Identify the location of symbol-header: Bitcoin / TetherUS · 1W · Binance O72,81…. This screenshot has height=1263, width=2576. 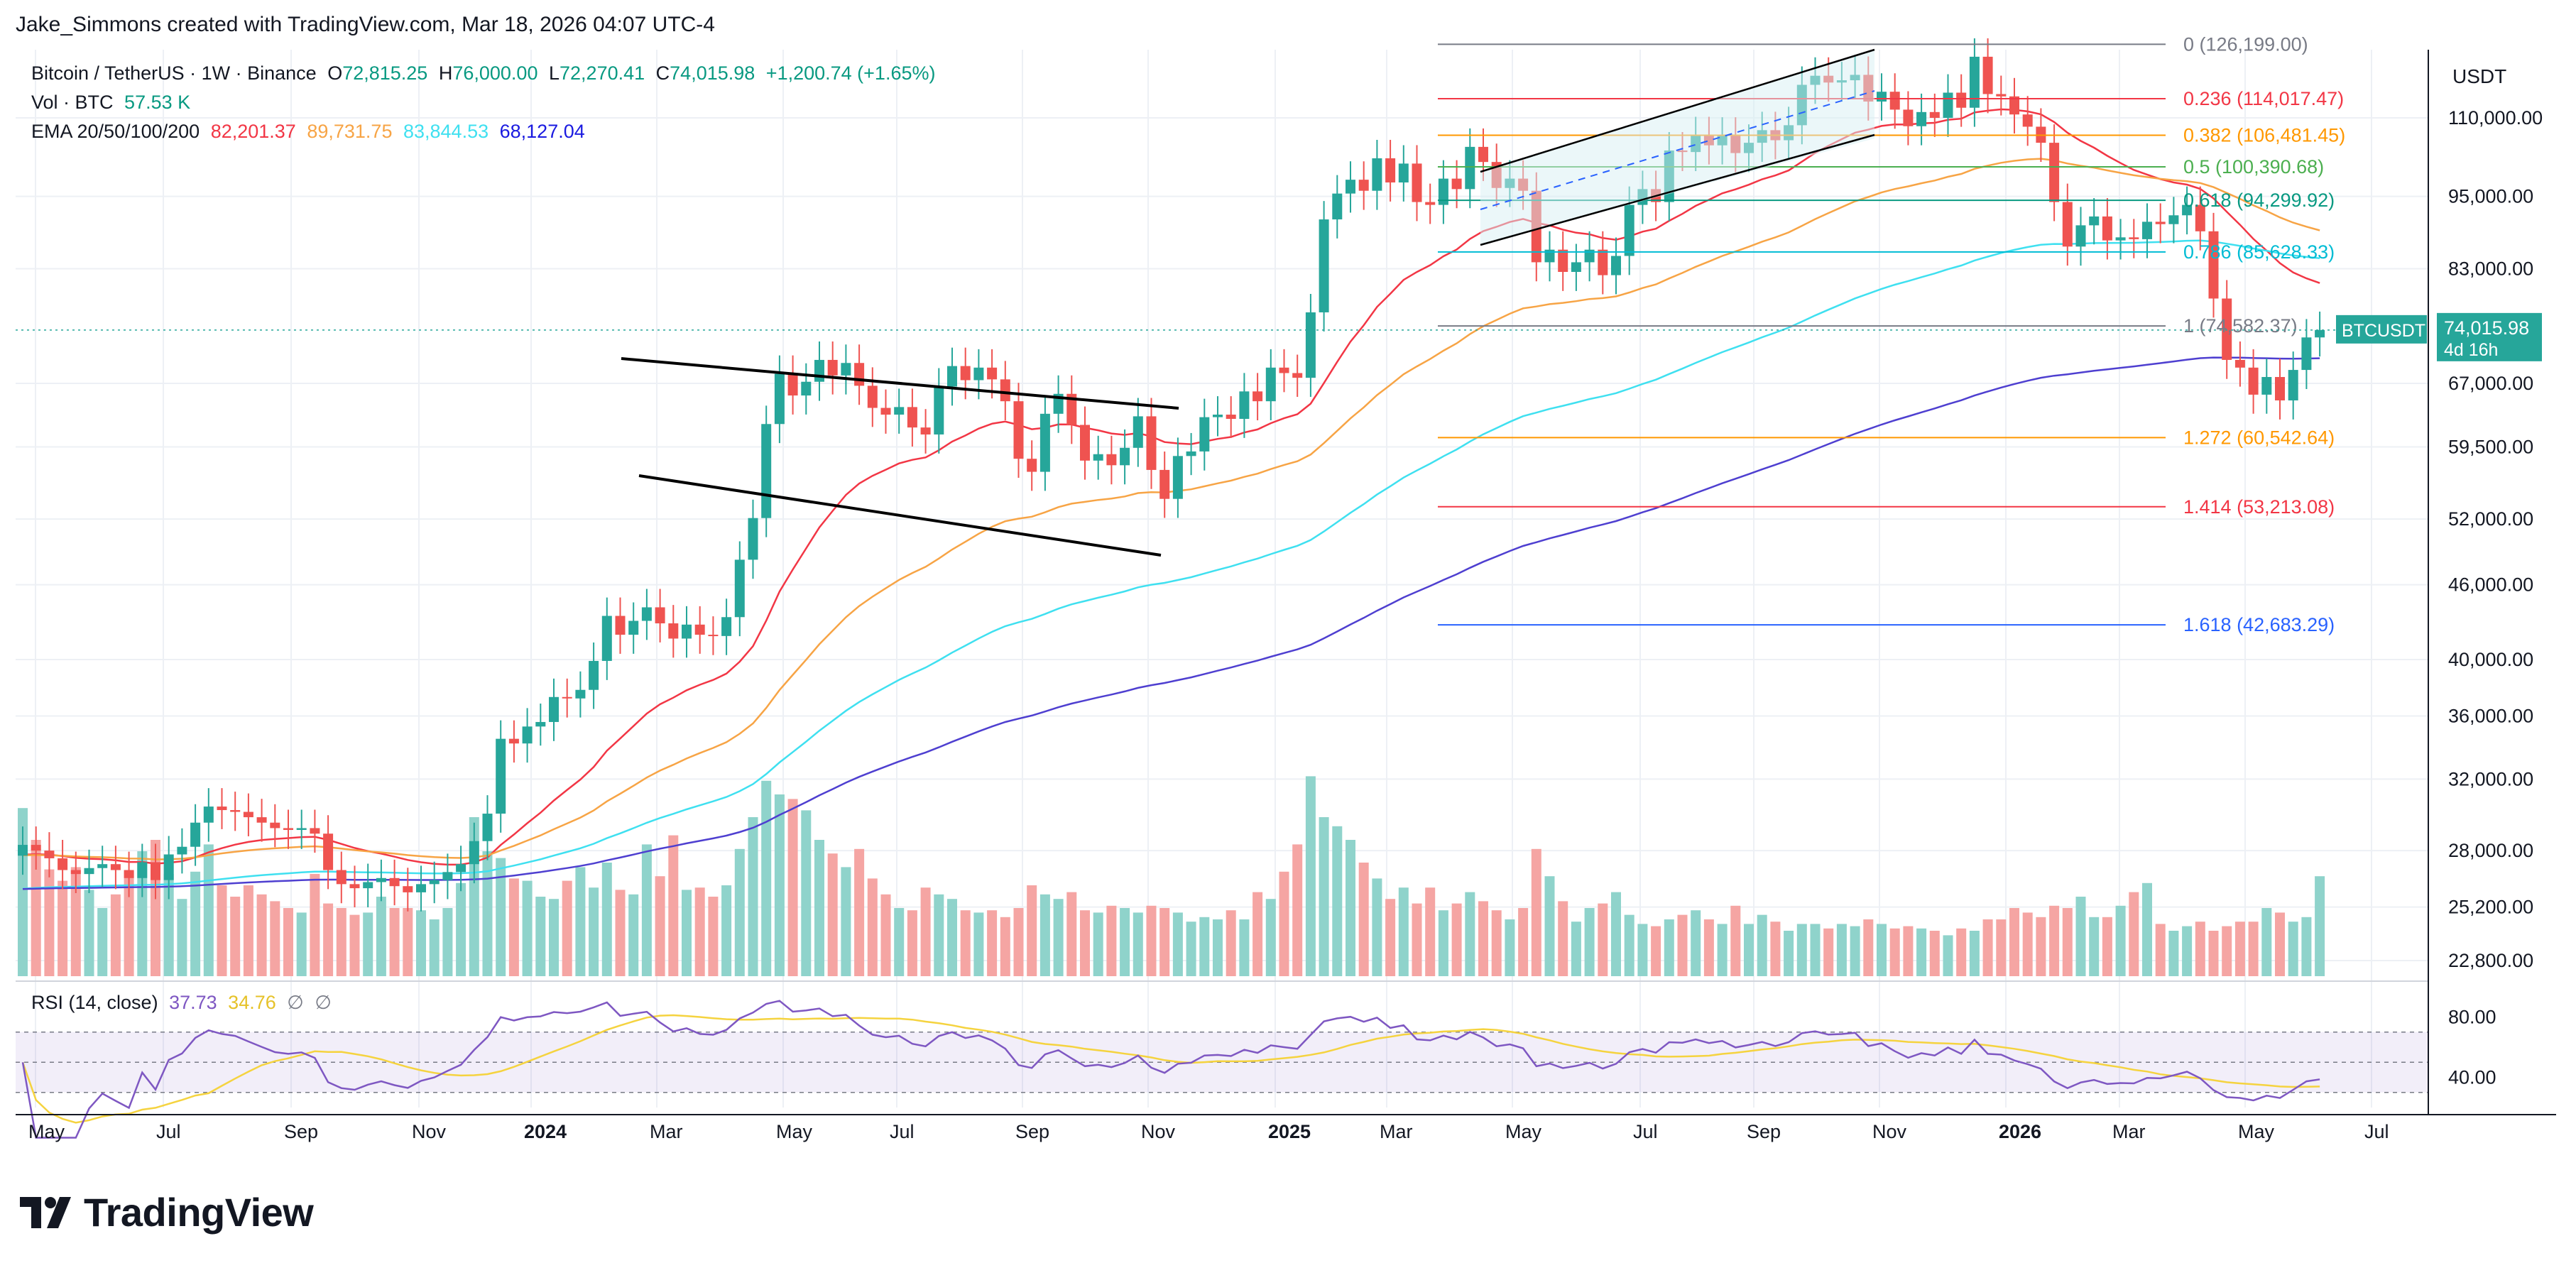
(486, 73).